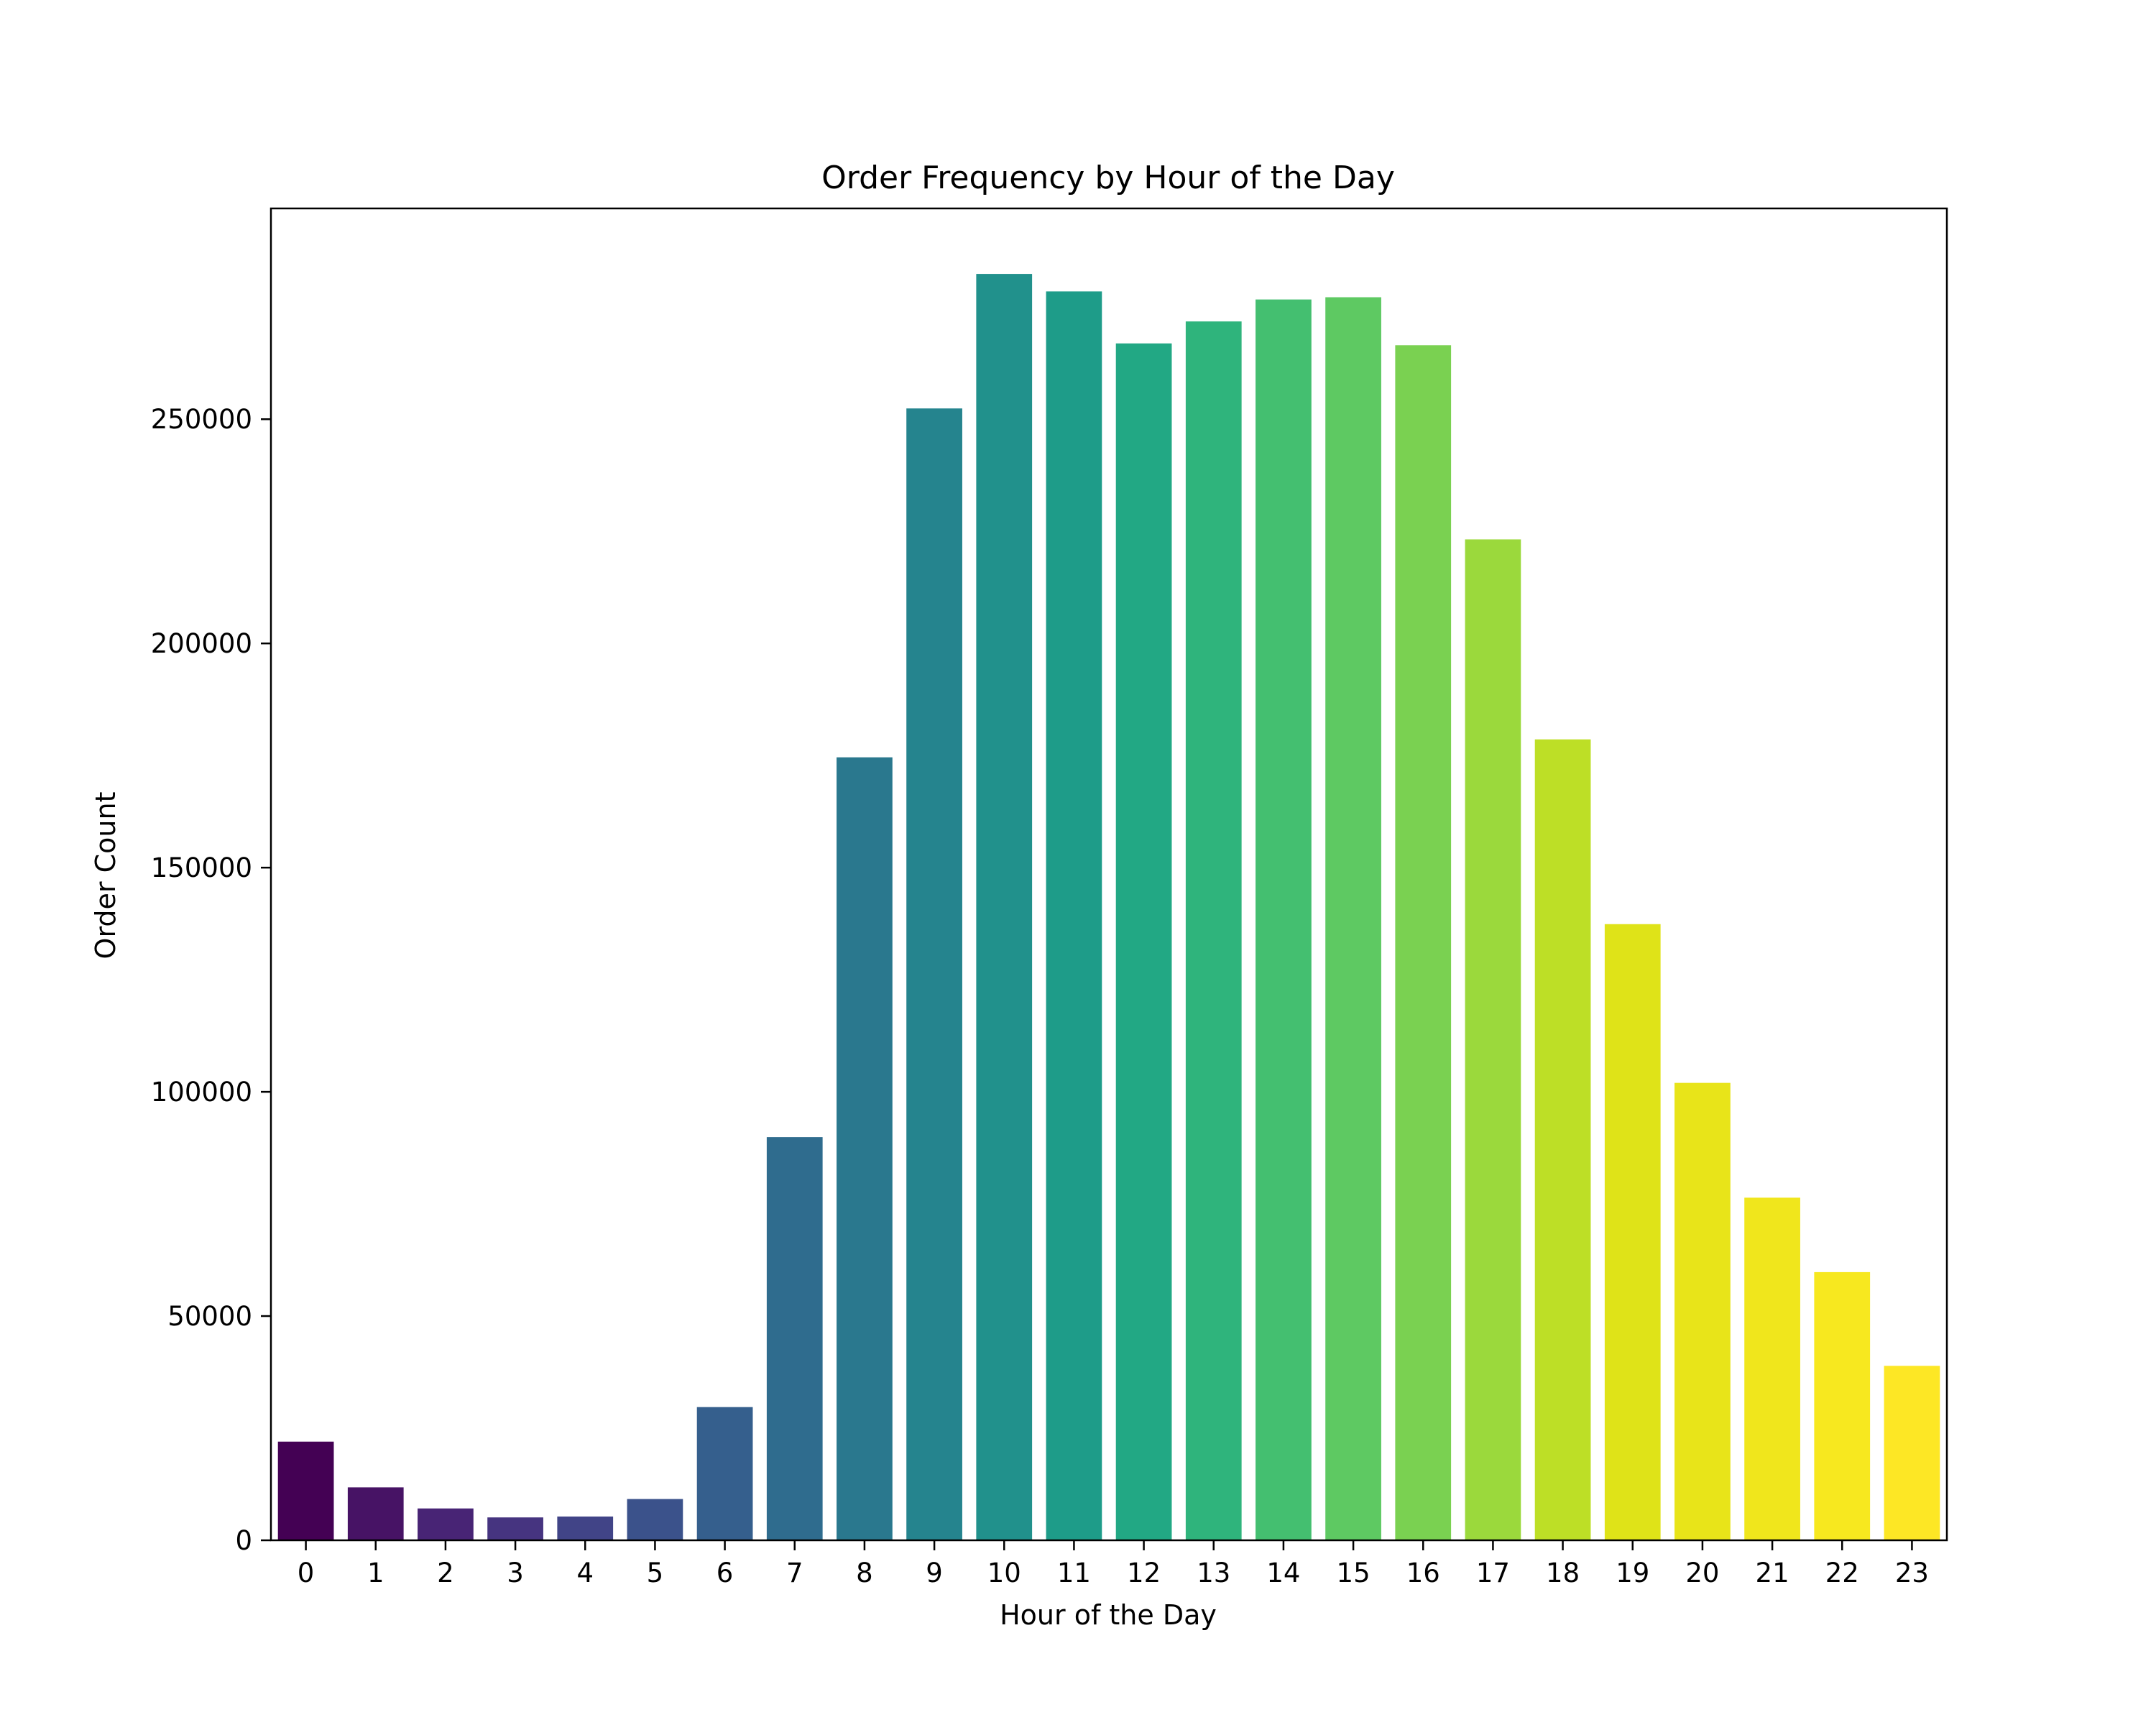 This screenshot has height=1725, width=2156. What do you see at coordinates (794, 1573) in the screenshot?
I see `x-tick-label: 7` at bounding box center [794, 1573].